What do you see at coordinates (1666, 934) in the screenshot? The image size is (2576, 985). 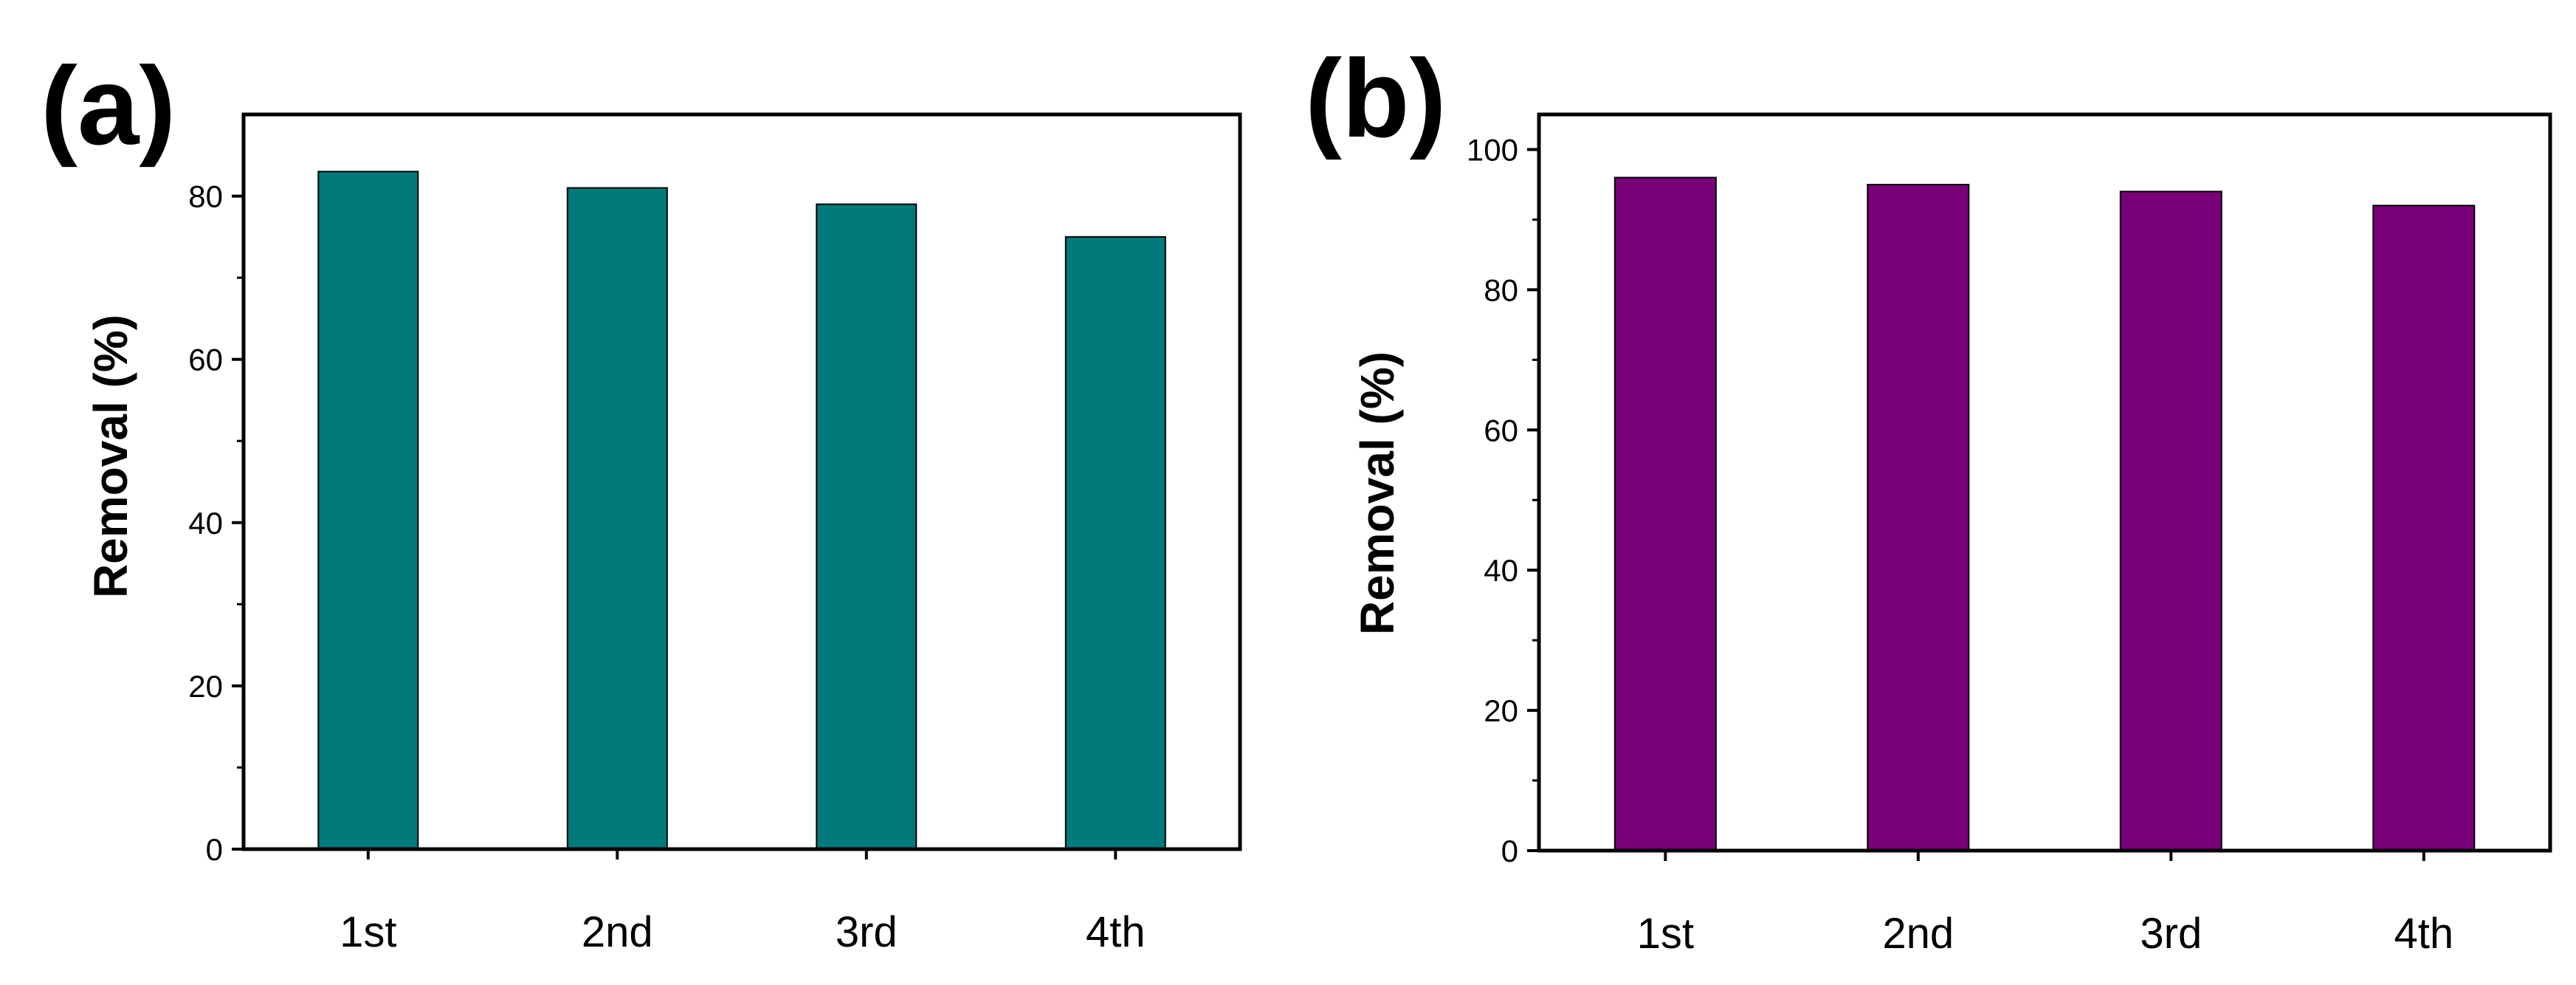 I see `panel-b-x-tick-label: 1st` at bounding box center [1666, 934].